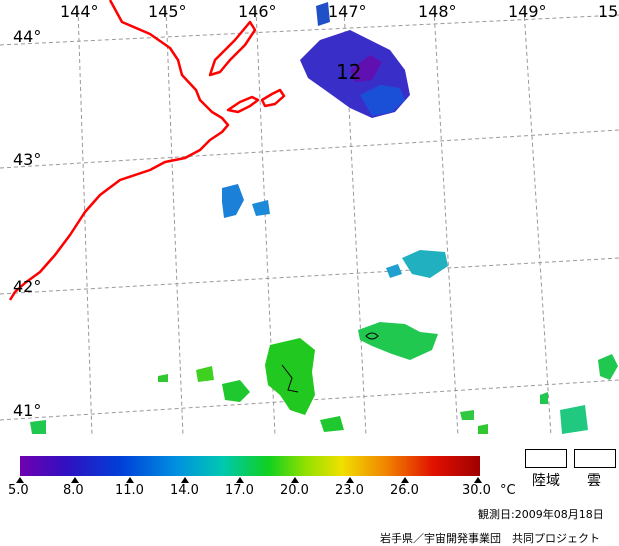 This screenshot has width=619, height=546. Describe the element at coordinates (257, 11) in the screenshot. I see `longitude-label-146: 146°` at that location.